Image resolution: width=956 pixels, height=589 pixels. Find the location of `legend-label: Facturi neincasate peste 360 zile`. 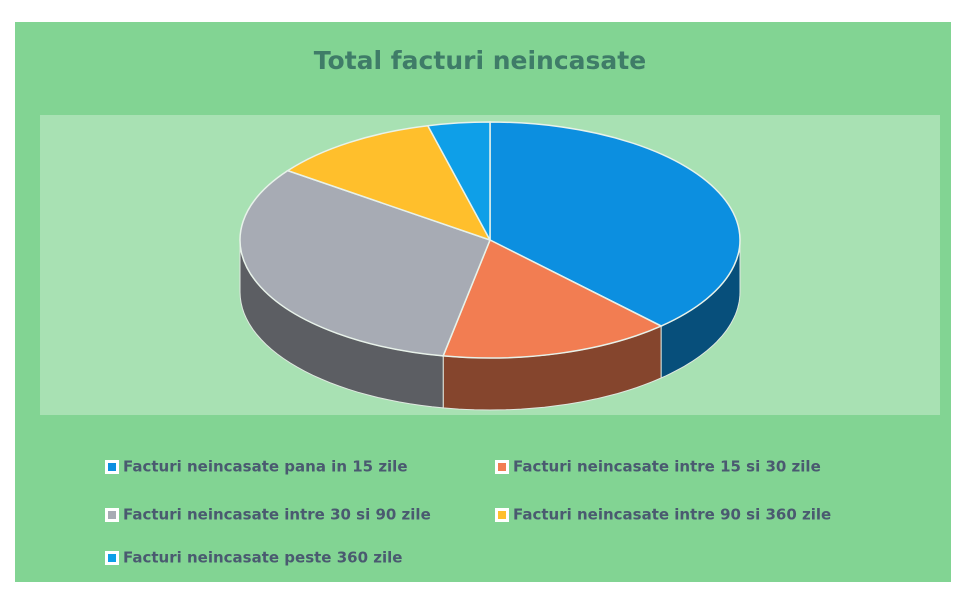

legend-label: Facturi neincasate peste 360 zile is located at coordinates (262, 558).